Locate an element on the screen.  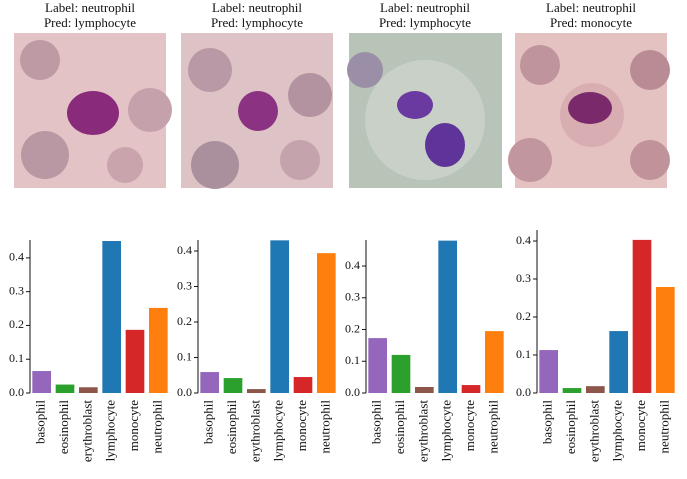
panel-subtitle: Pred: monocyte is located at coordinates (591, 22).